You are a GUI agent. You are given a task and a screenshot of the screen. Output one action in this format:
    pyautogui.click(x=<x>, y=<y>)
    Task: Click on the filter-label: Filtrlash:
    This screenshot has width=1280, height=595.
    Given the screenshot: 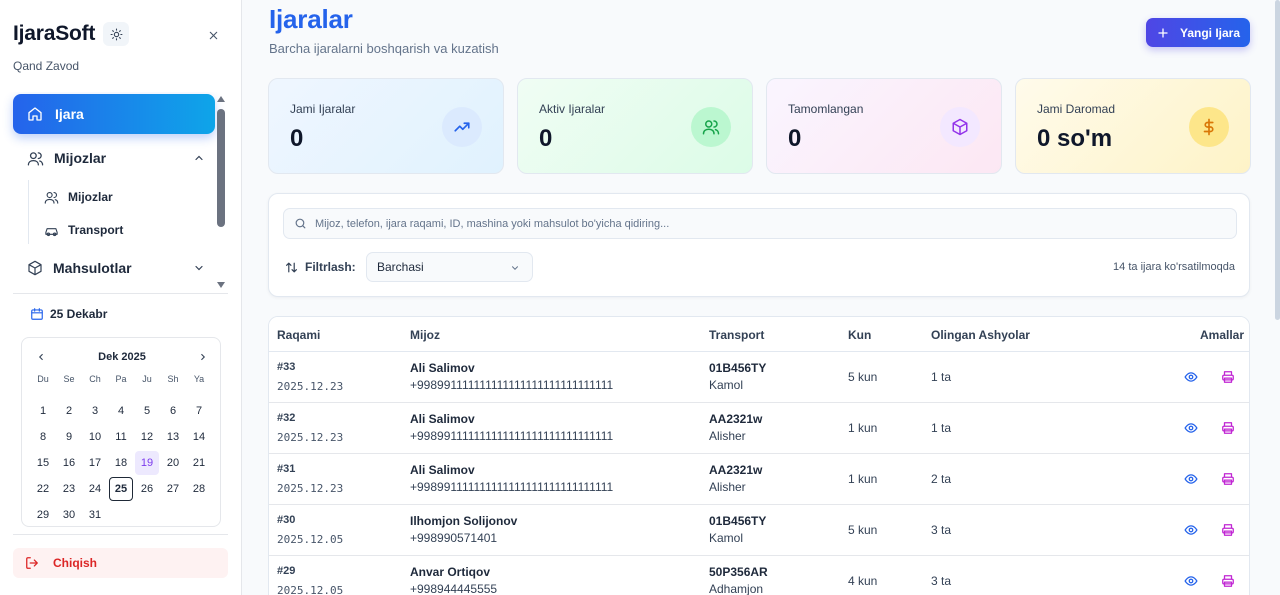 What is the action you would take?
    pyautogui.click(x=320, y=267)
    